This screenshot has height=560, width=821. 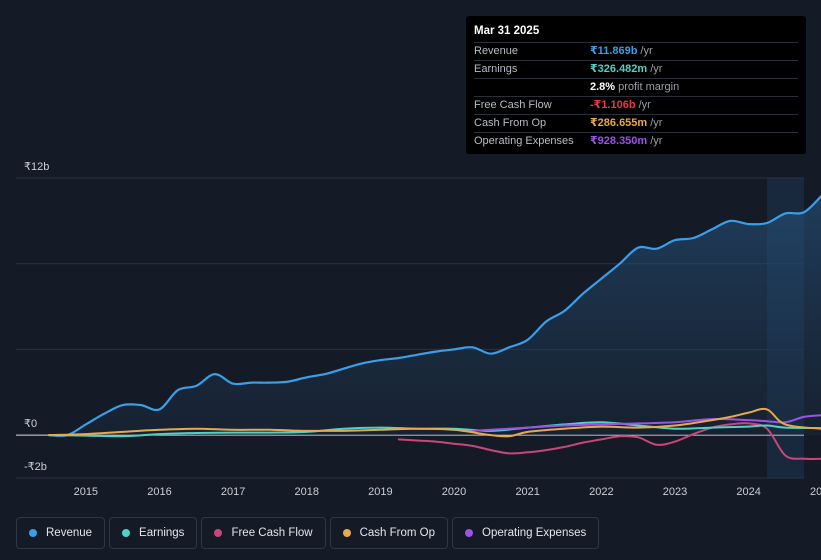 What do you see at coordinates (159, 492) in the screenshot?
I see `x-tick-label: 2016` at bounding box center [159, 492].